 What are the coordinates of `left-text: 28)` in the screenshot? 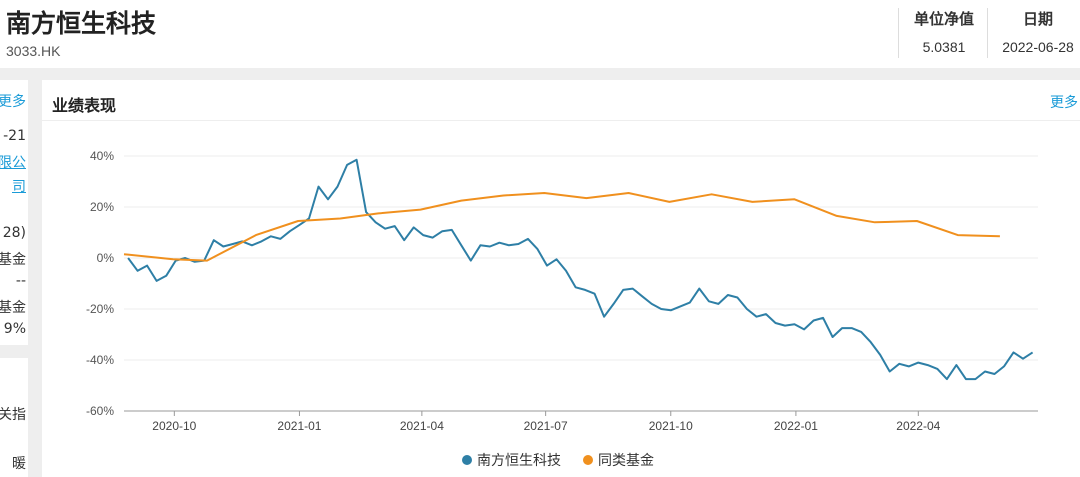 It's located at (14, 233).